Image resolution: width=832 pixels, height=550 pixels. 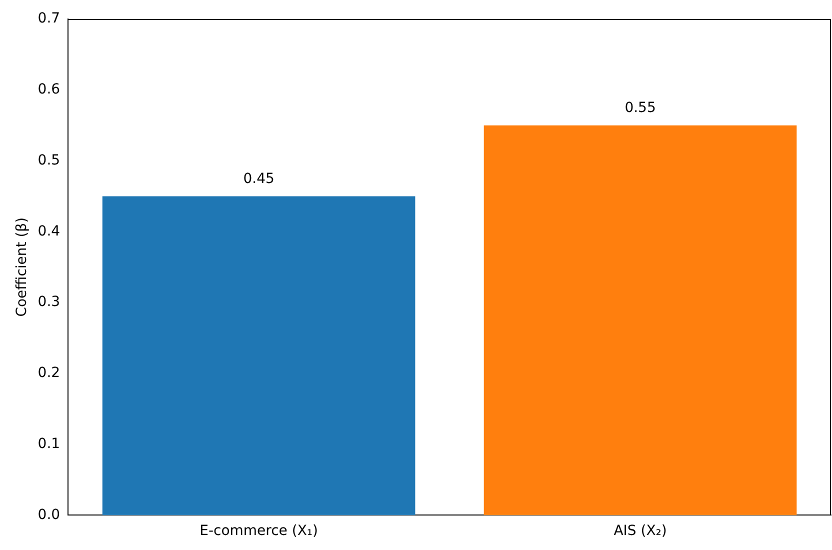 I want to click on y-tick-label: 0.5, so click(x=49, y=160).